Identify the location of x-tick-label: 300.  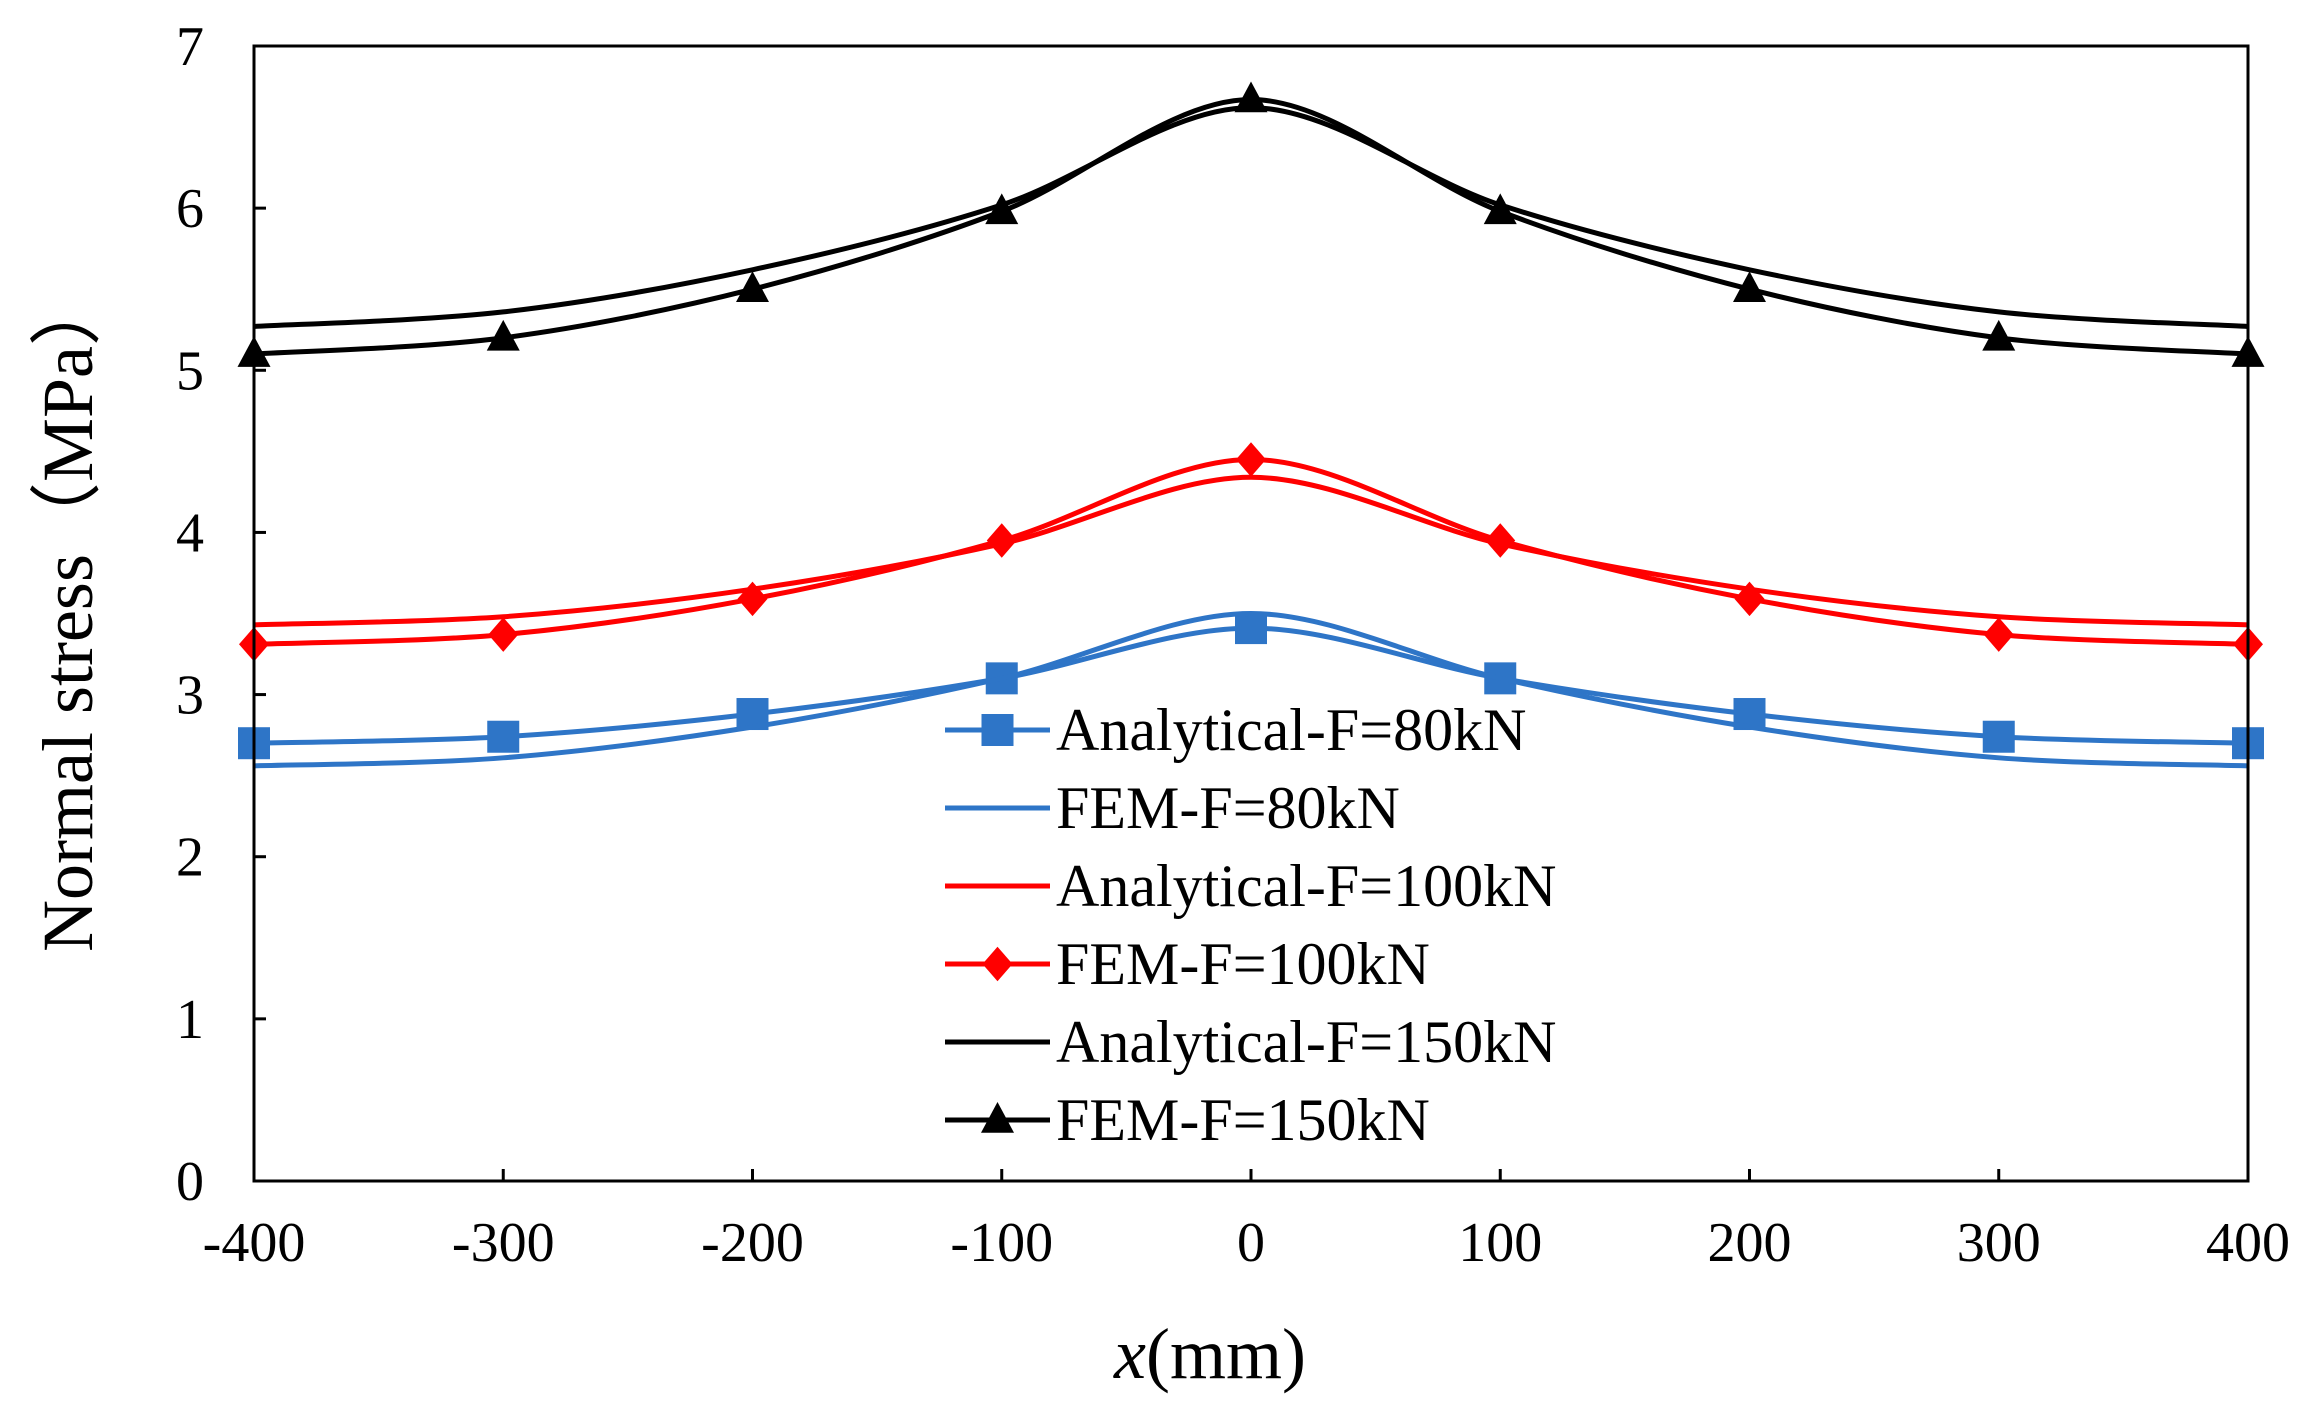
(1999, 1243).